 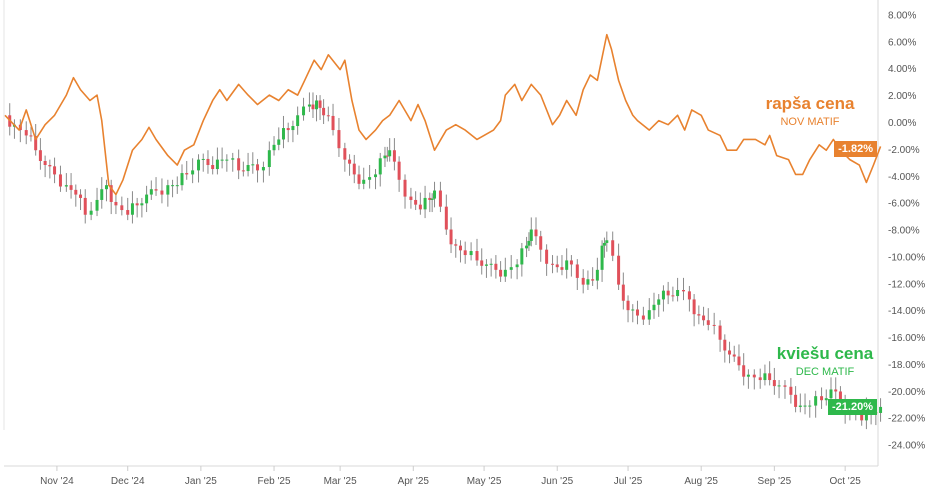 What do you see at coordinates (484, 481) in the screenshot?
I see `x-tick-label: May '25` at bounding box center [484, 481].